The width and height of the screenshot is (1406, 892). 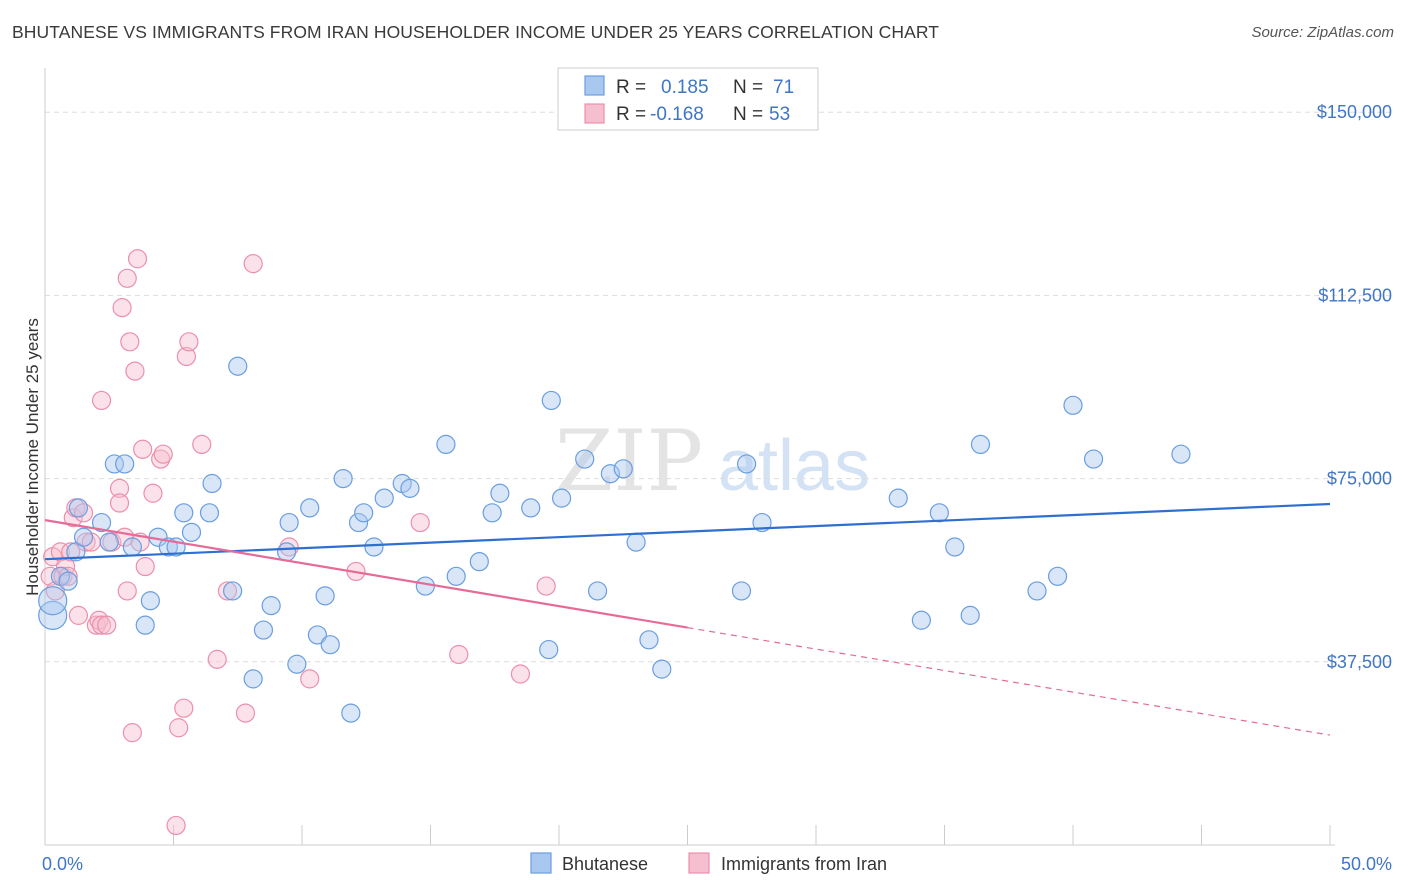 What do you see at coordinates (366, 574) in the screenshot?
I see `iran-trend-line` at bounding box center [366, 574].